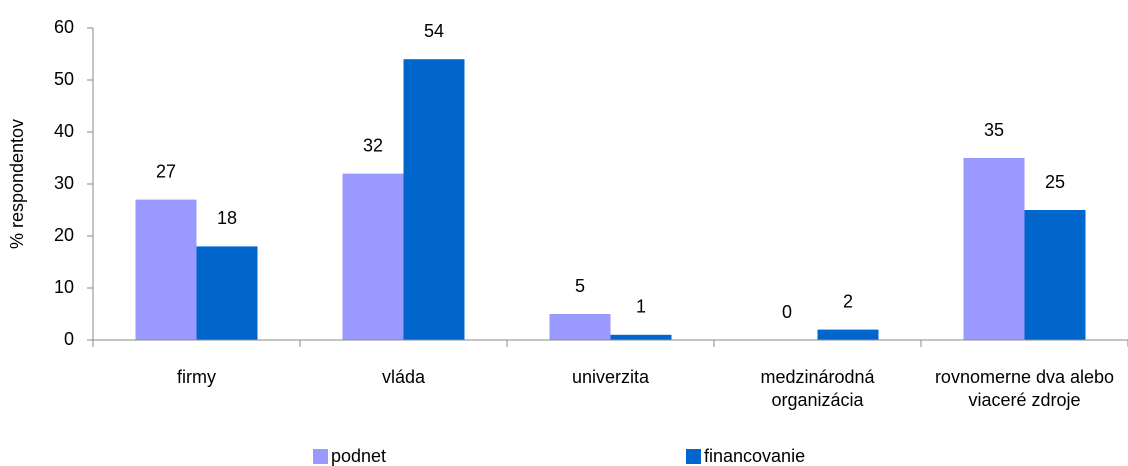  What do you see at coordinates (403, 377) in the screenshot?
I see `x-tick-label: vláda` at bounding box center [403, 377].